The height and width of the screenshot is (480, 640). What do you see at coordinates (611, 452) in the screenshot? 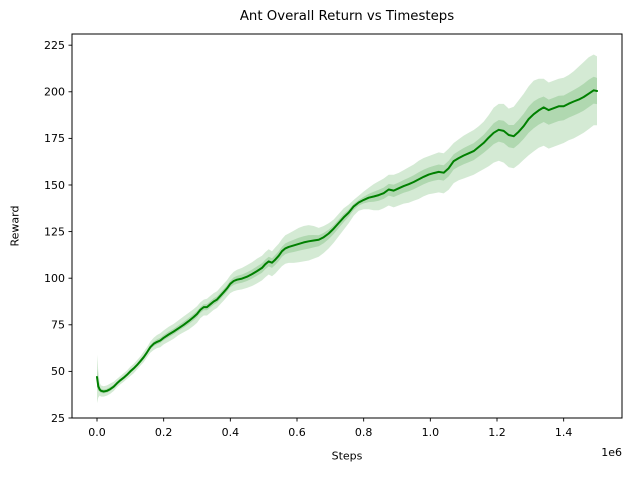
I see `x-axis-offset-label: 1e6` at bounding box center [611, 452].